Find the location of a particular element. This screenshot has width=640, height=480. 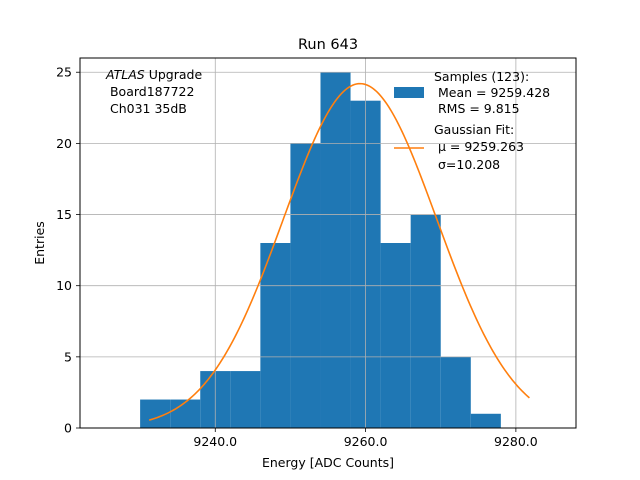

annotation-line-1-text: Upgrade is located at coordinates (174, 74).